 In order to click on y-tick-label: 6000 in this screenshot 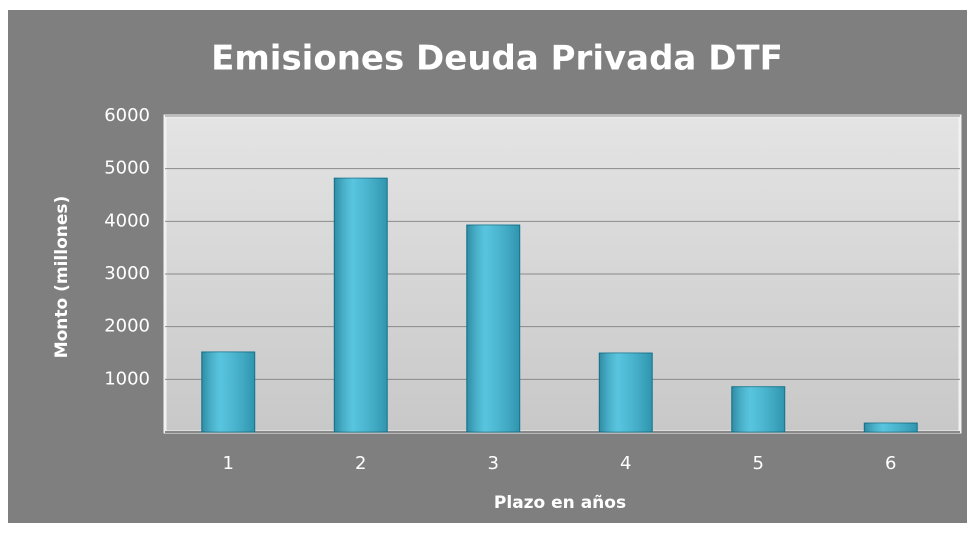, I will do `click(127, 115)`.